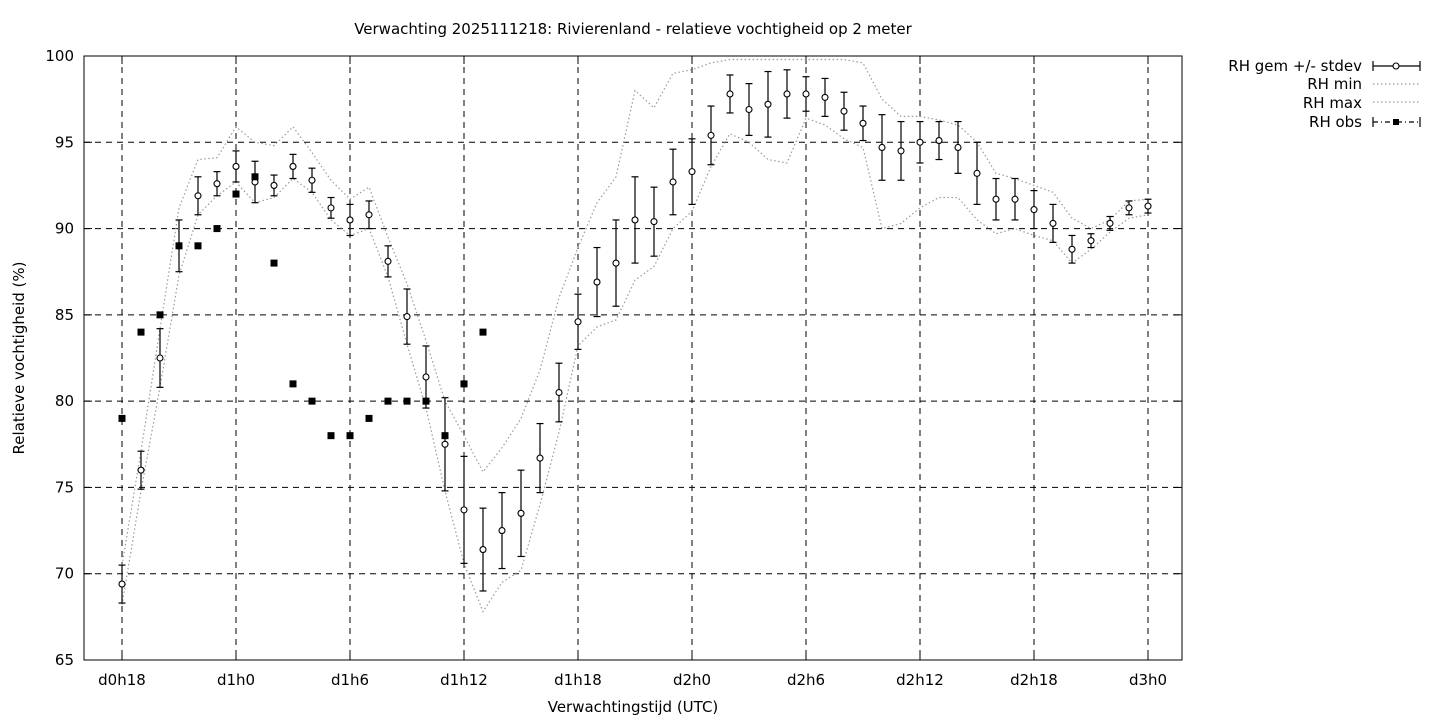 This screenshot has width=1440, height=720. What do you see at coordinates (1363, 84) in the screenshot?
I see `legend-entry-min: RH min` at bounding box center [1363, 84].